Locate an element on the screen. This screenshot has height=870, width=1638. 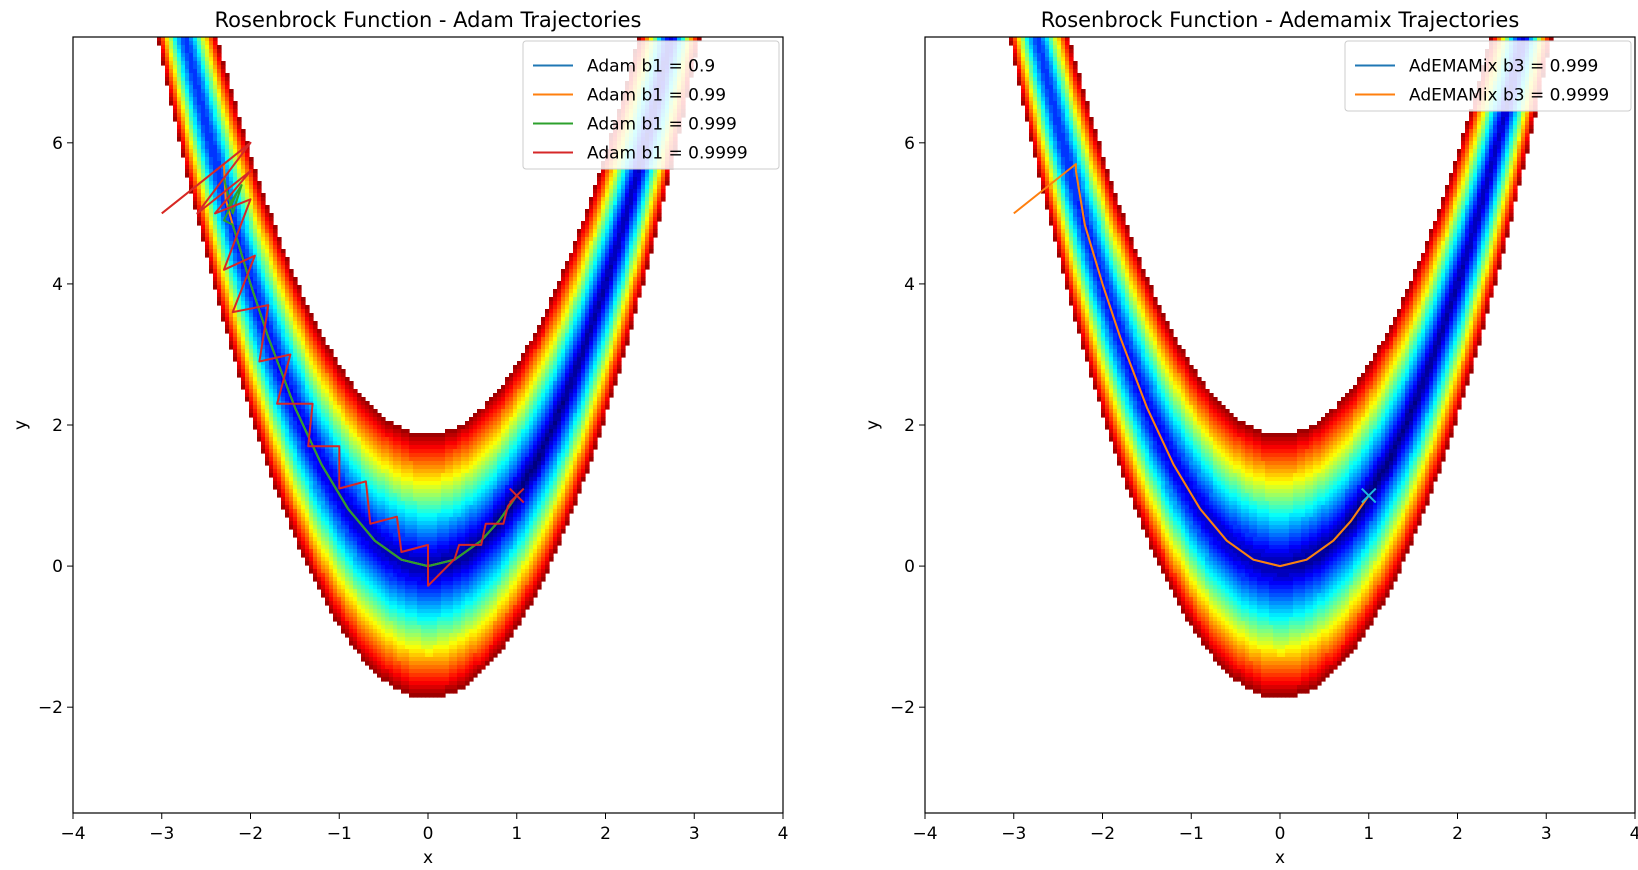
legend: AdEMAMix b3 = 0.999 AdEMAMix b3 = 0.9999 is located at coordinates (1488, 76).